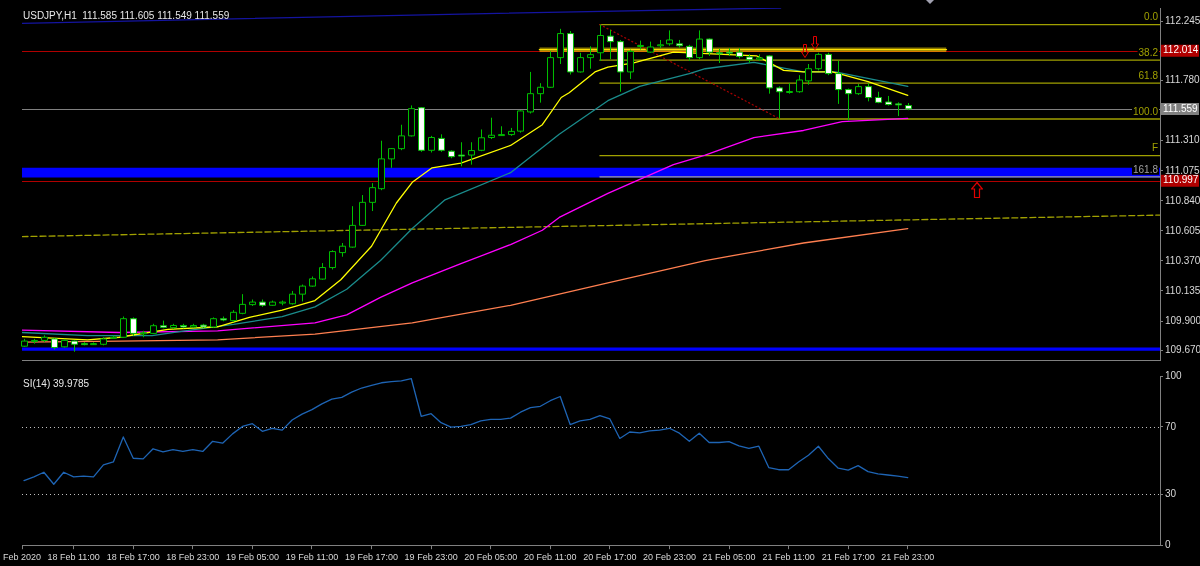 The height and width of the screenshot is (566, 1200). What do you see at coordinates (1182, 20) in the screenshot?
I see `y-tick-label: 112.245` at bounding box center [1182, 20].